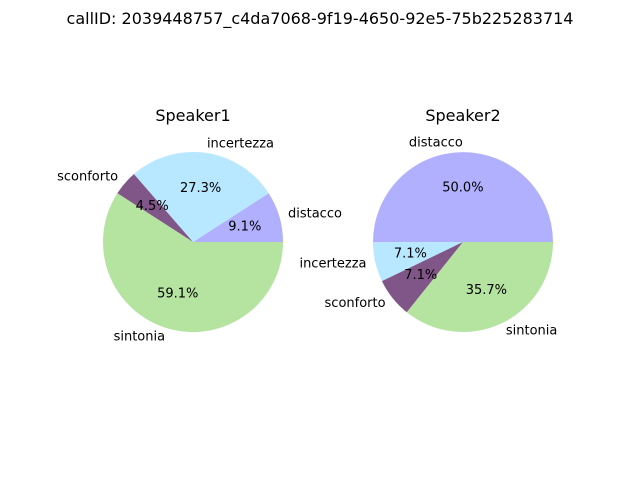 This screenshot has height=480, width=640. Describe the element at coordinates (244, 226) in the screenshot. I see `pie-pct-label-speaker1-distacco: 9.1%` at that location.